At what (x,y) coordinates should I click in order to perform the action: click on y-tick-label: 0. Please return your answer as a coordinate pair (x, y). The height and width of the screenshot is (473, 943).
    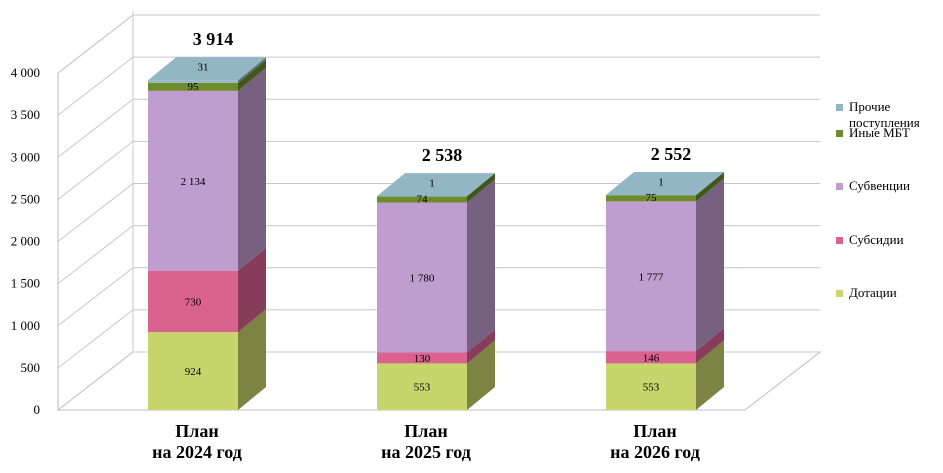
    Looking at the image, I should click on (37, 409).